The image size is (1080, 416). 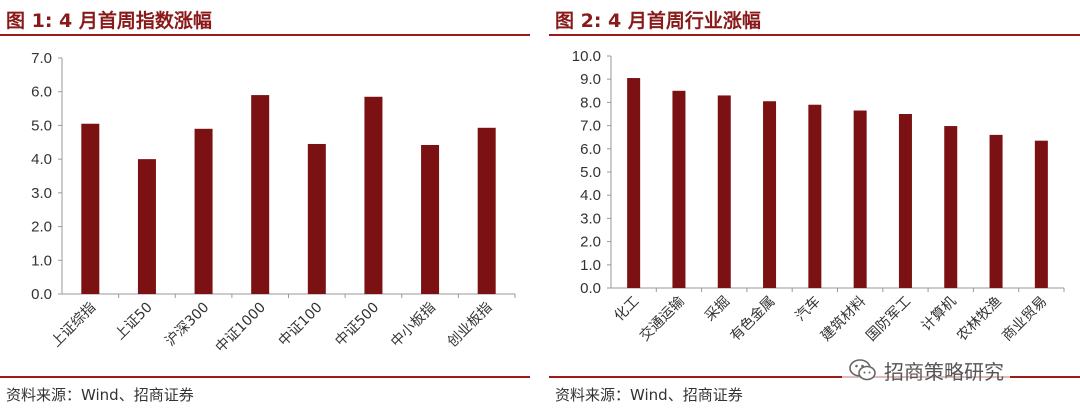 I want to click on x-tick-label: 有色金属, so click(x=753, y=319).